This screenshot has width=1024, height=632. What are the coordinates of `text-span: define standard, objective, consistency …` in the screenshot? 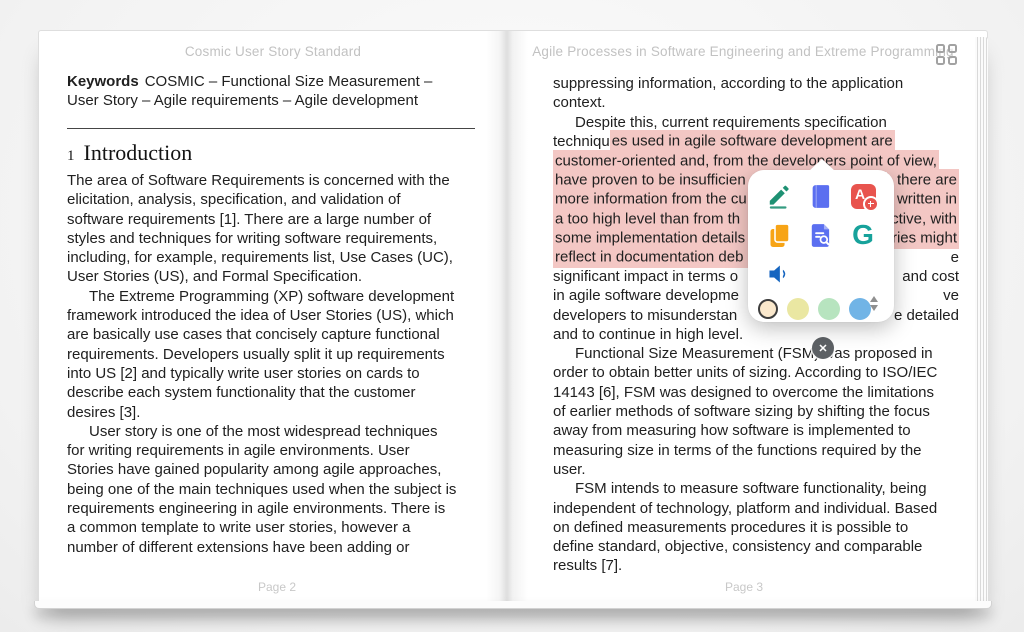 It's located at (738, 547).